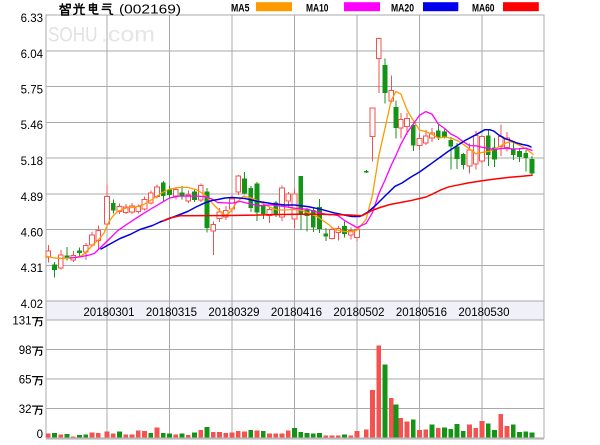 The image size is (600, 445). Describe the element at coordinates (171, 313) in the screenshot. I see `svg-text: 20180315` at that location.